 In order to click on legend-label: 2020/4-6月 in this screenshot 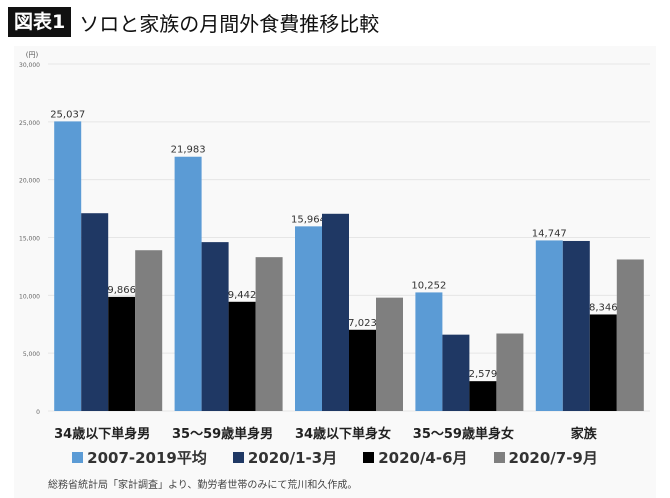, I will do `click(423, 458)`.